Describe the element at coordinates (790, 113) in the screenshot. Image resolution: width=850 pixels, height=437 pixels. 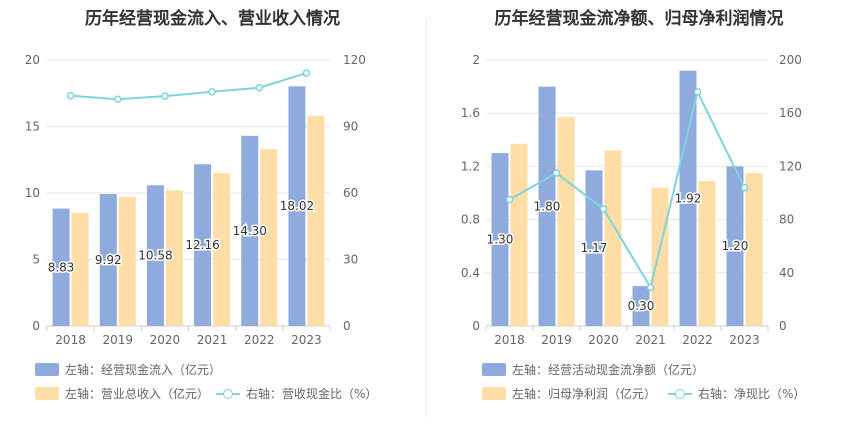
I see `right-axis-tick-label: 160` at that location.